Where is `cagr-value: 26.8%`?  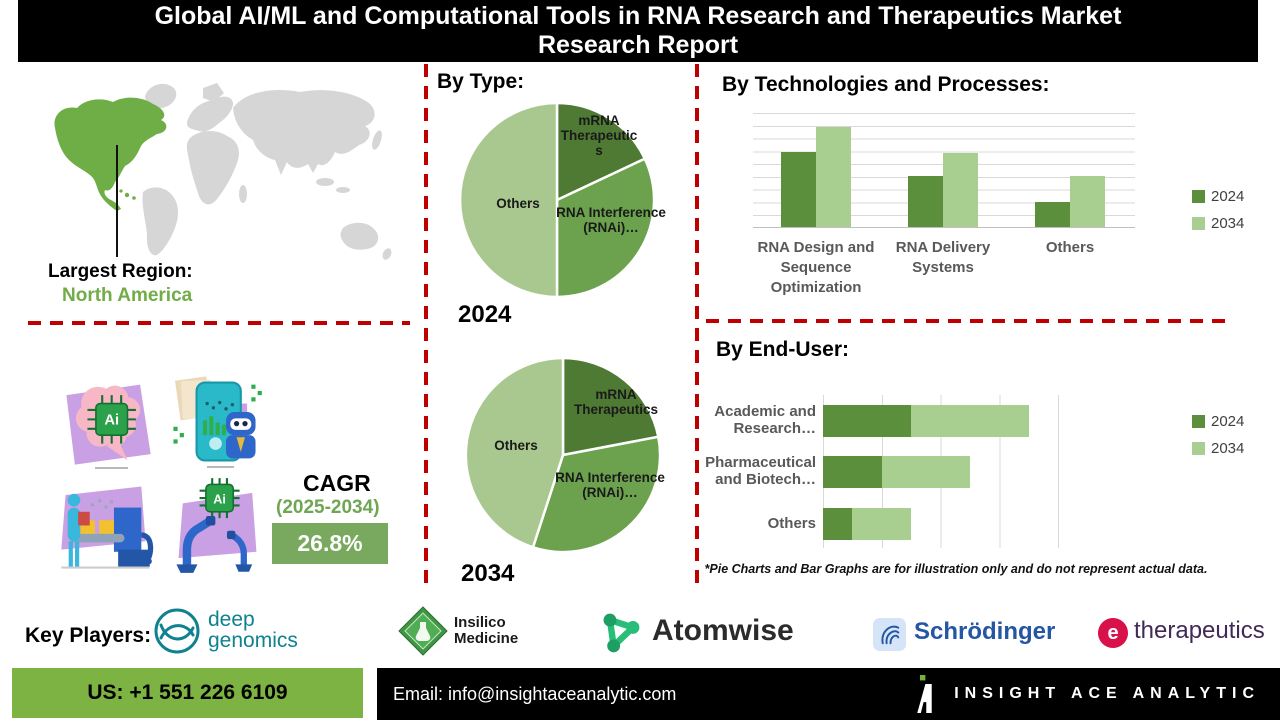
cagr-value: 26.8% is located at coordinates (330, 543).